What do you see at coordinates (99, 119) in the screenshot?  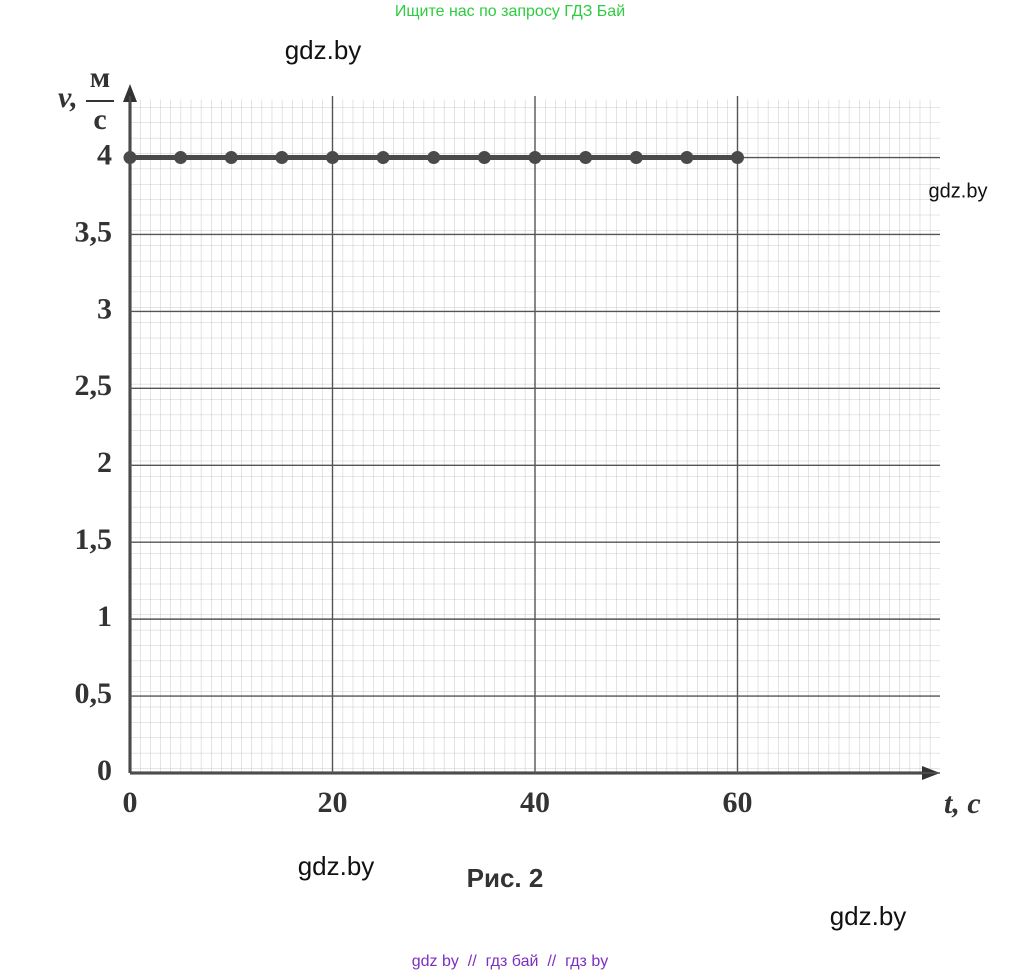 I see `y-unit-bottom: с` at bounding box center [99, 119].